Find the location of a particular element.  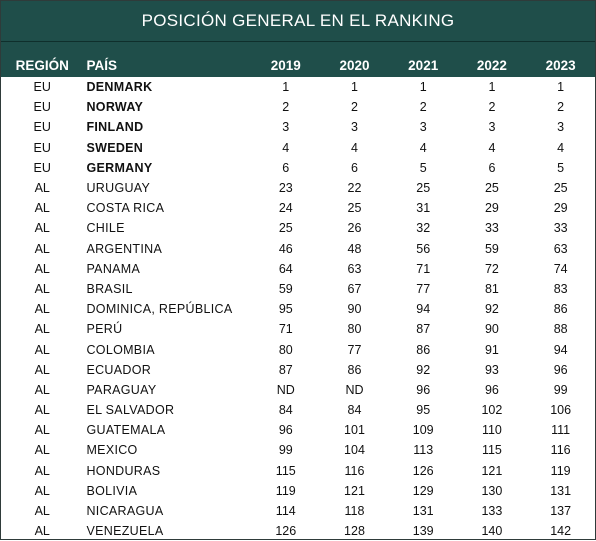

cell-rank-2020: 86 is located at coordinates (354, 369).